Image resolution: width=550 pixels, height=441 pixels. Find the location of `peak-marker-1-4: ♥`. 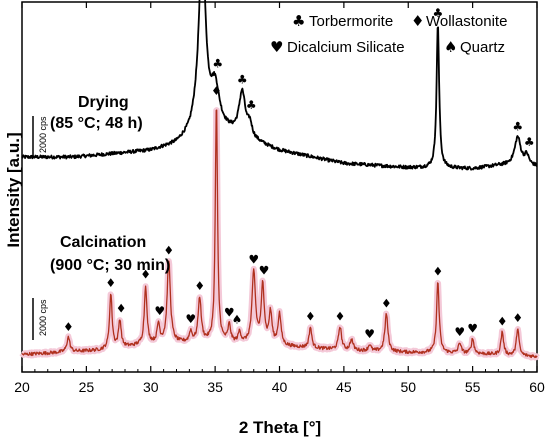

peak-marker-1-4: ♥ is located at coordinates (159, 311).